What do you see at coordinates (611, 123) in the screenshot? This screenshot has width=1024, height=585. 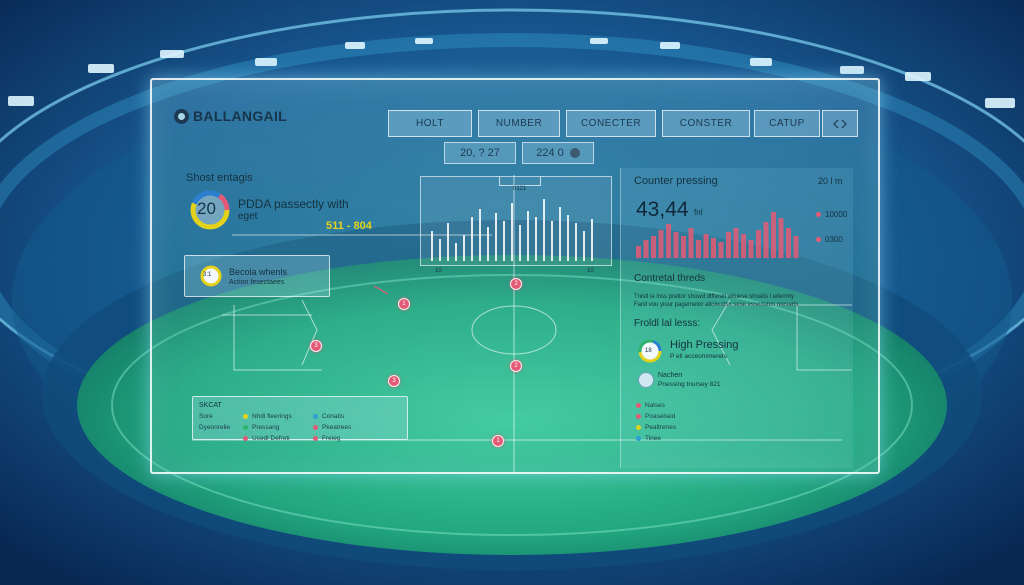 I see `tab-conecter: CONECTER` at bounding box center [611, 123].